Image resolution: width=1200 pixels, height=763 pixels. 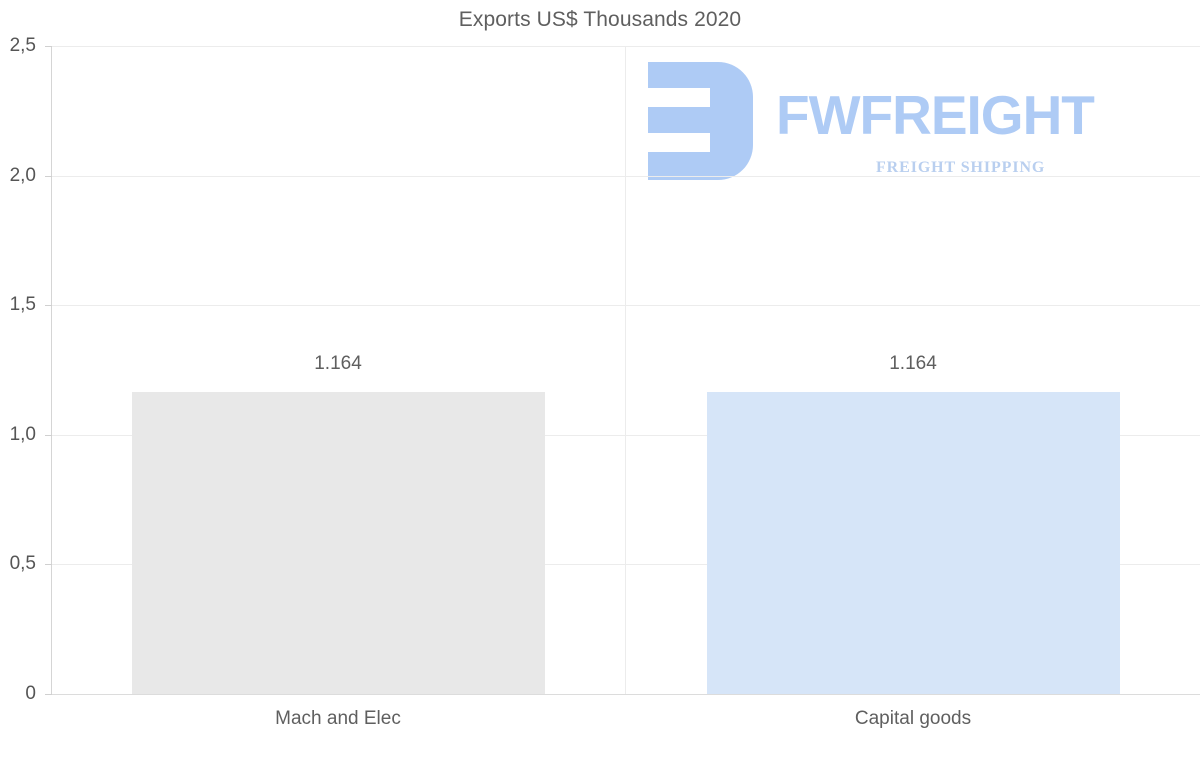 I want to click on y-axis-line, so click(x=51, y=370).